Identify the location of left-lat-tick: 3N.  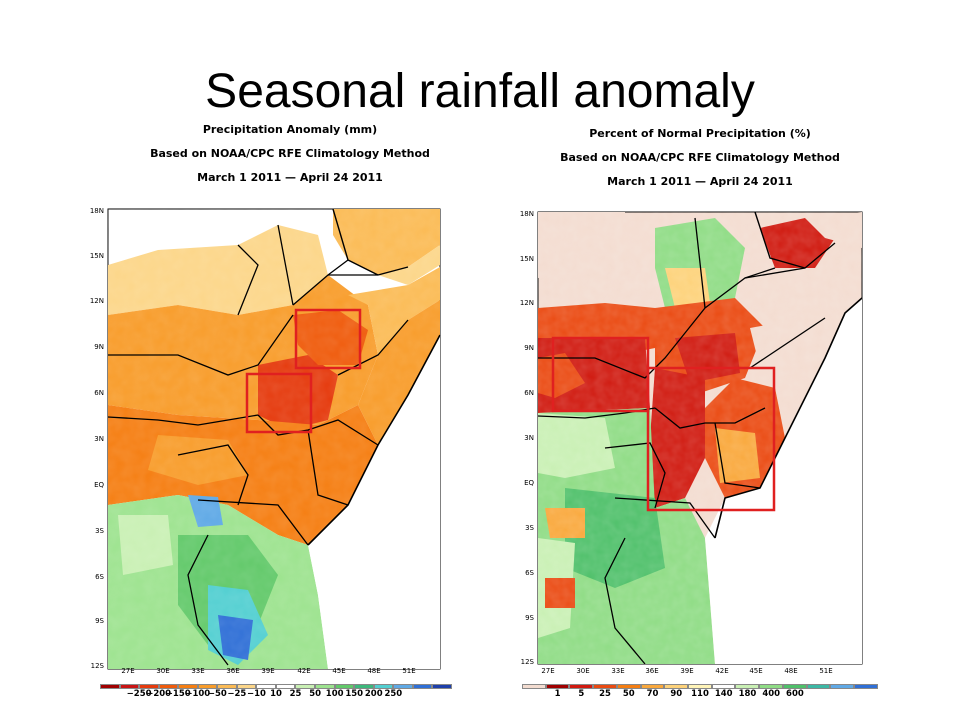
(99, 439).